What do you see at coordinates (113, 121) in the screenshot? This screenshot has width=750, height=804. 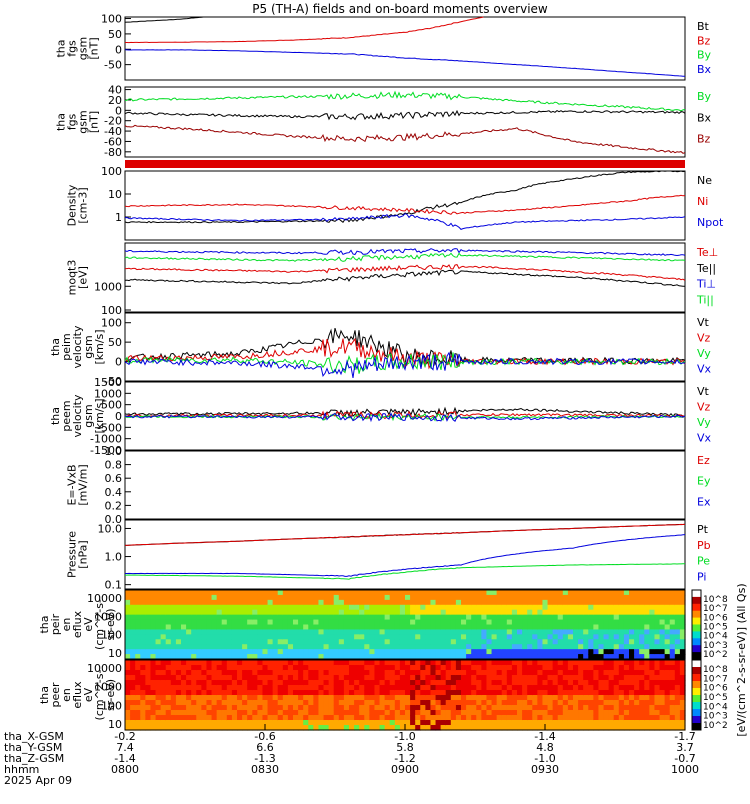 I see `y-tick-label: -20` at bounding box center [113, 121].